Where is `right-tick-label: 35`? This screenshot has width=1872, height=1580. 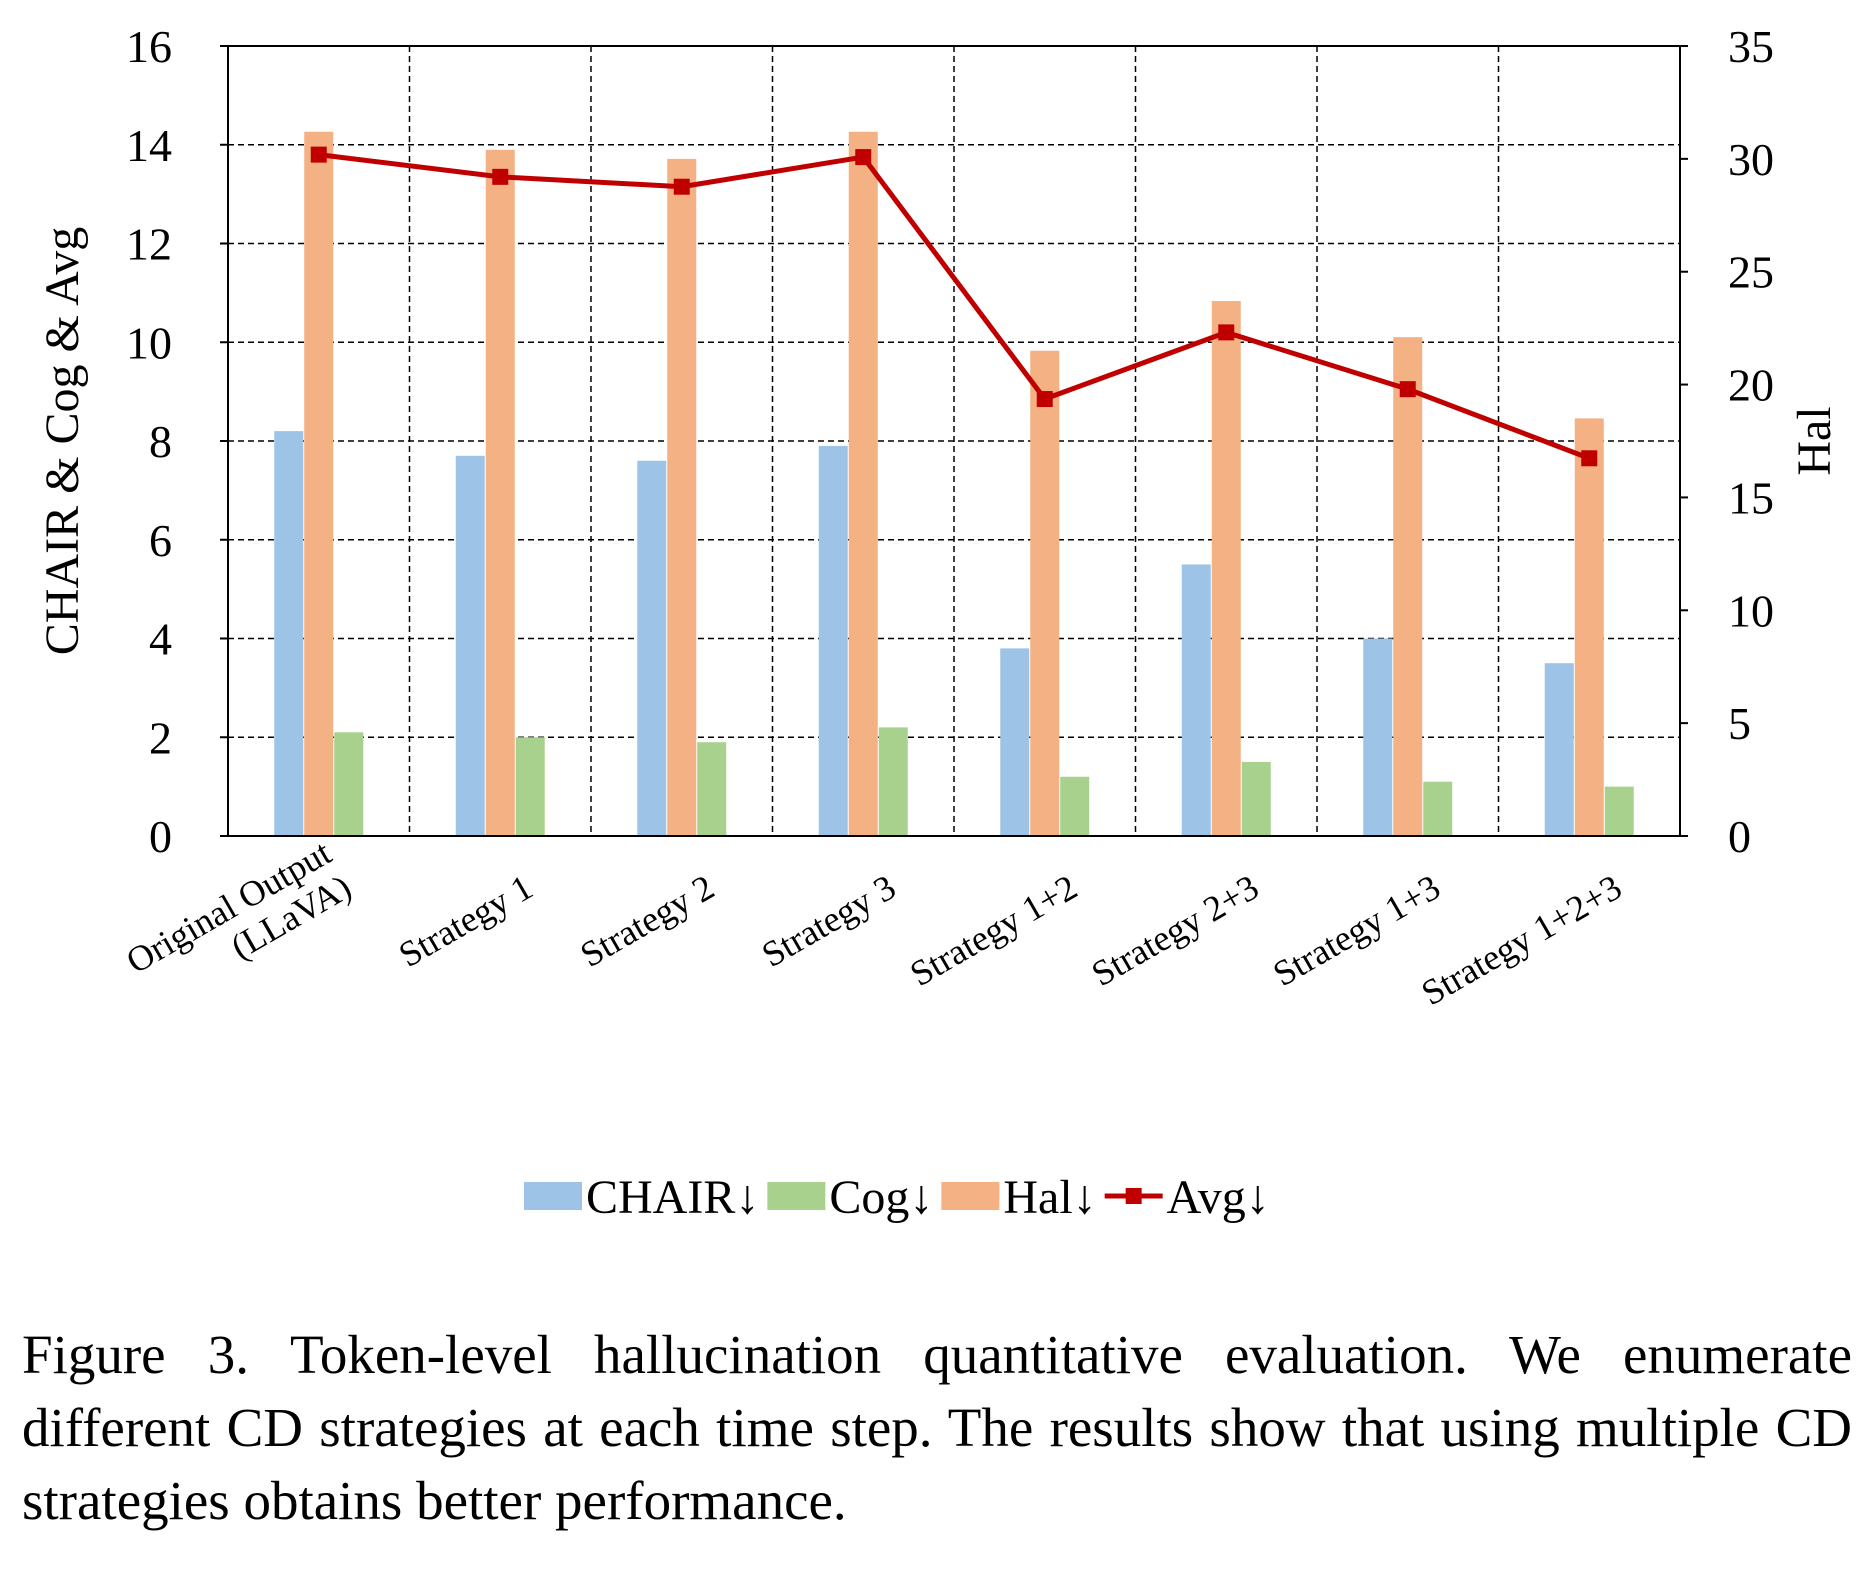 right-tick-label: 35 is located at coordinates (1751, 46).